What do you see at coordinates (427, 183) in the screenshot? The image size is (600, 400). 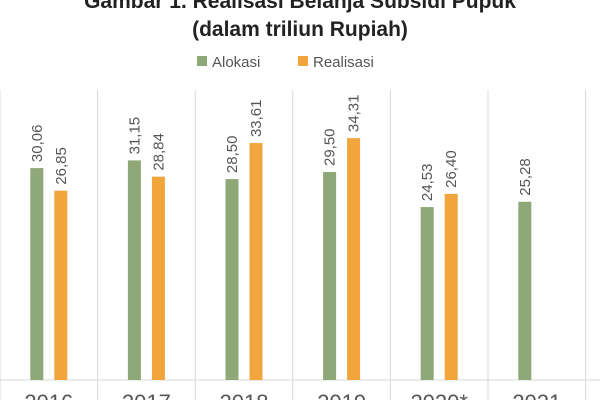 I see `value-label: 24,53` at bounding box center [427, 183].